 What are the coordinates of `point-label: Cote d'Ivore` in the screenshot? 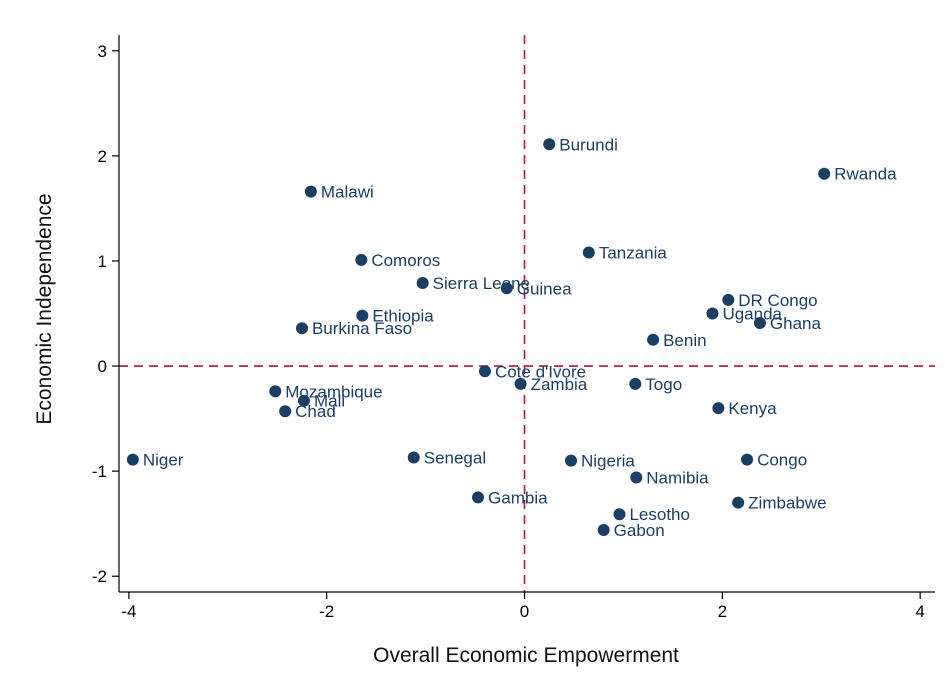 It's located at (540, 371).